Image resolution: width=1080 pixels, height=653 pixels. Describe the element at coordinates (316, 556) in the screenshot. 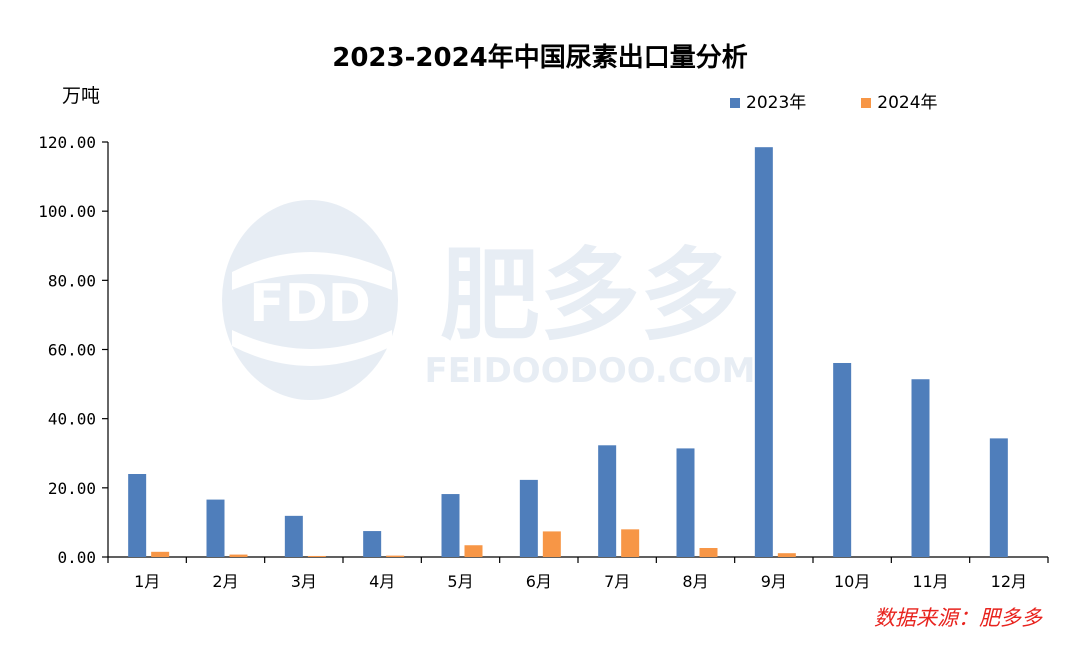

I see `bar-2024年-3月` at that location.